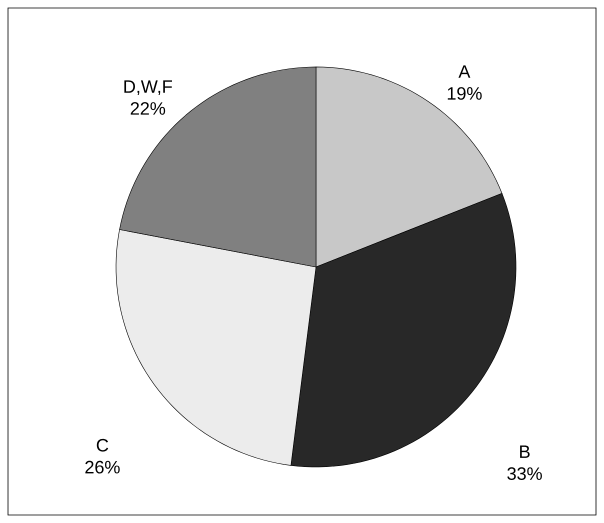 The image size is (604, 523). I want to click on data-label: 19%, so click(465, 93).